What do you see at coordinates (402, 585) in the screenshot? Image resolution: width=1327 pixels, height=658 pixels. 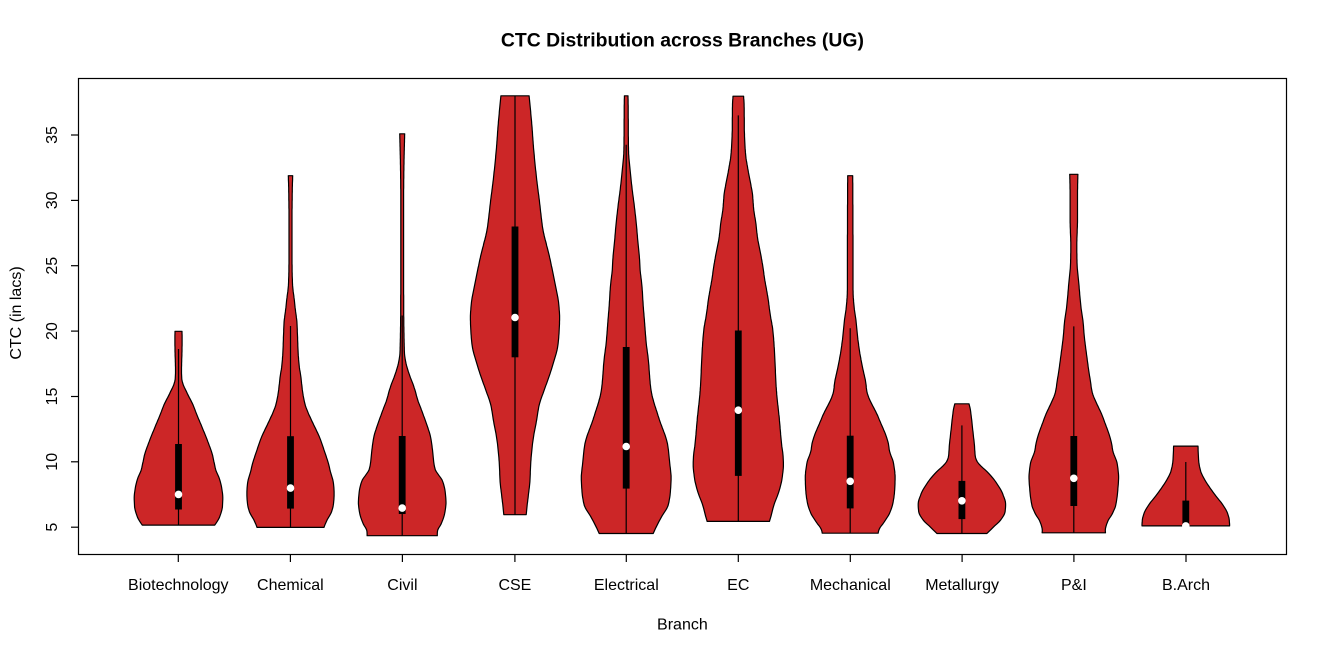 I see `svg-text: Civil` at bounding box center [402, 585].